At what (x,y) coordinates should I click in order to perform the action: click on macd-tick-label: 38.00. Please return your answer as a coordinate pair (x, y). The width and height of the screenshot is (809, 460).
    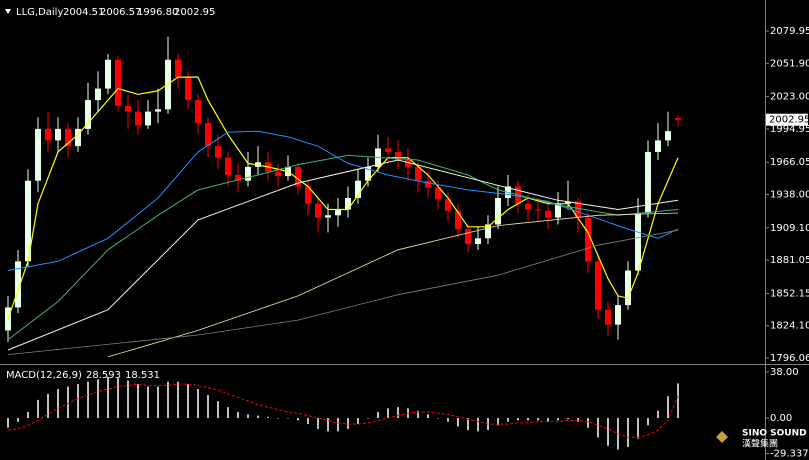
    Looking at the image, I should click on (784, 372).